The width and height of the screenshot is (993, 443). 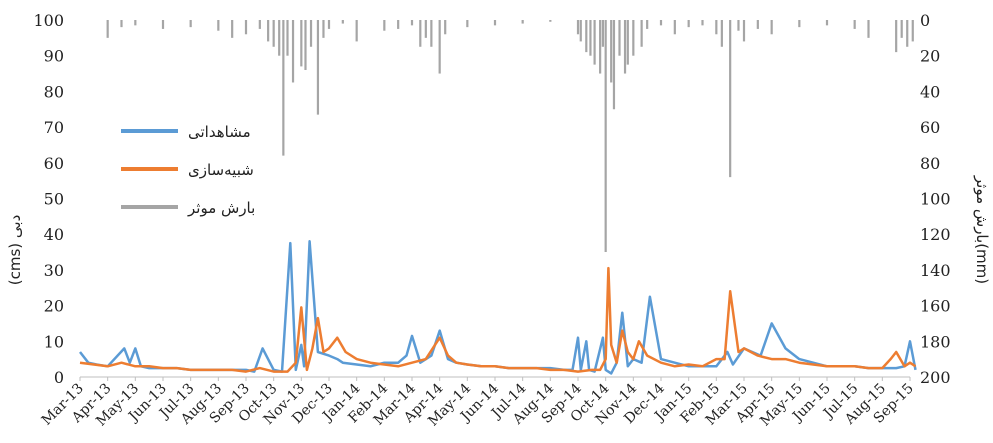 What do you see at coordinates (54, 56) in the screenshot?
I see `y-left-tick-label: 90` at bounding box center [54, 56].